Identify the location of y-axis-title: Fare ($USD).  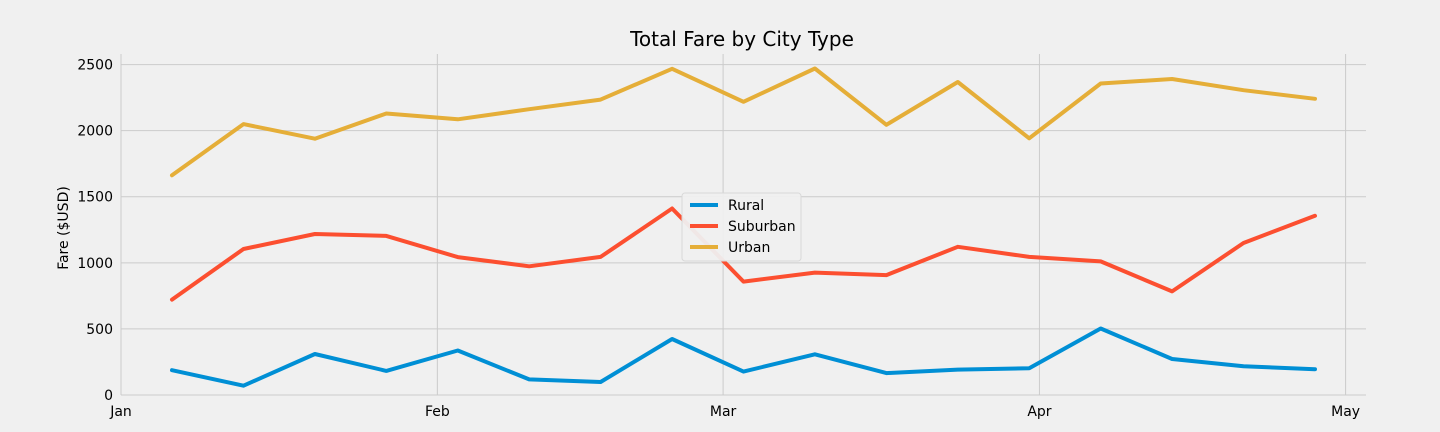
(64, 228).